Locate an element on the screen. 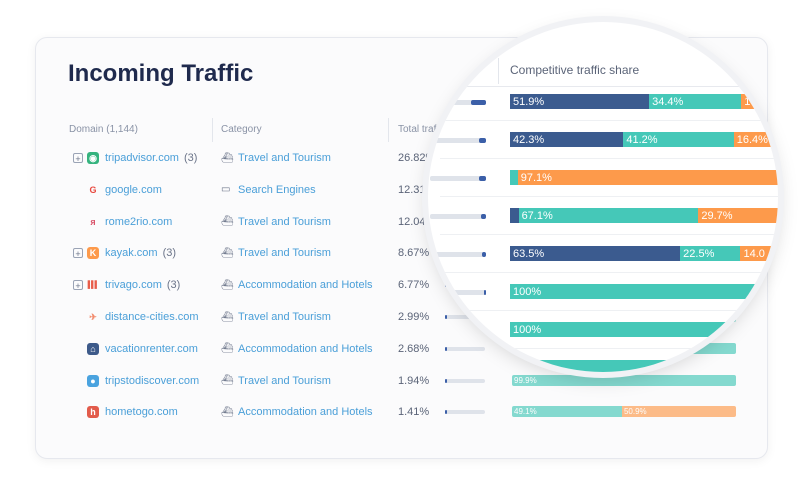 This screenshot has width=800, height=487. domain-link: kayak.com is located at coordinates (131, 253).